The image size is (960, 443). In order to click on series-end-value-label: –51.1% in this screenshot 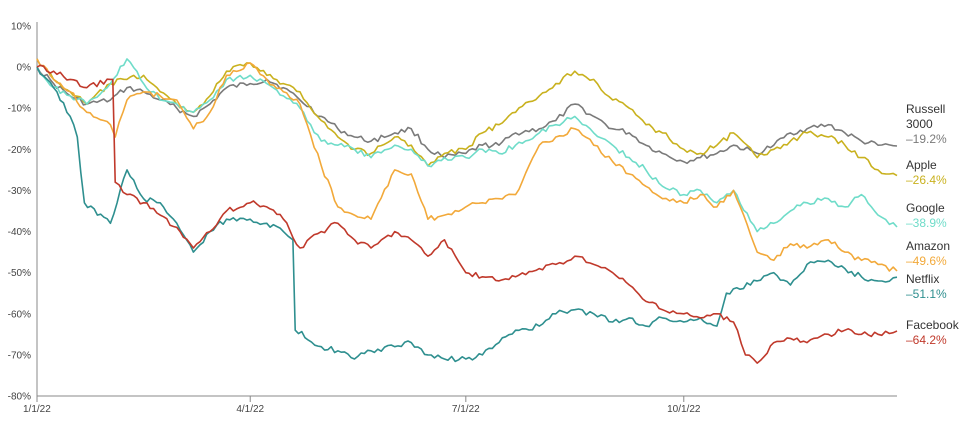, I will do `click(926, 294)`.